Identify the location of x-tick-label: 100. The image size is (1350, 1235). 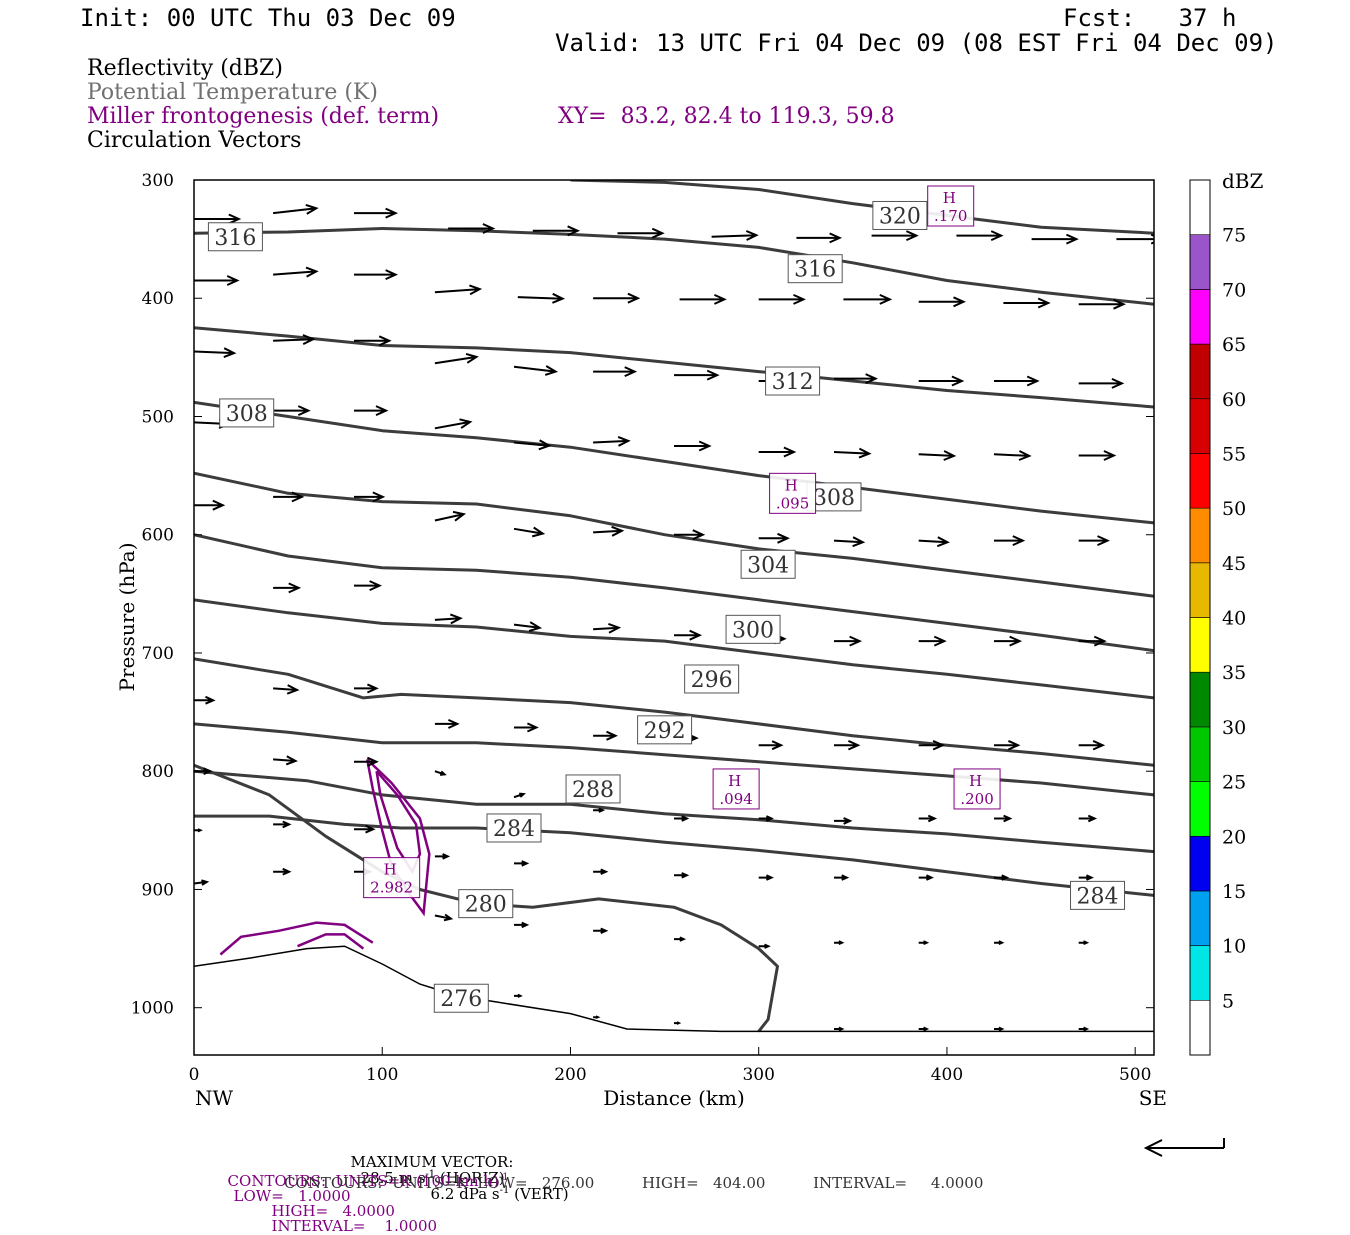
(382, 1075).